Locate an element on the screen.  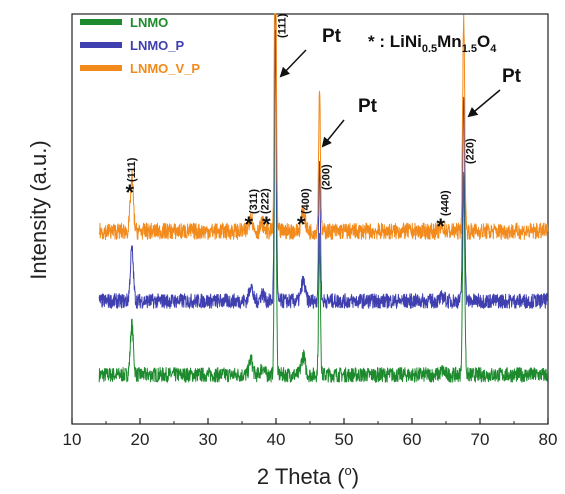
x-axis-title-close: ) is located at coordinates (355, 476).